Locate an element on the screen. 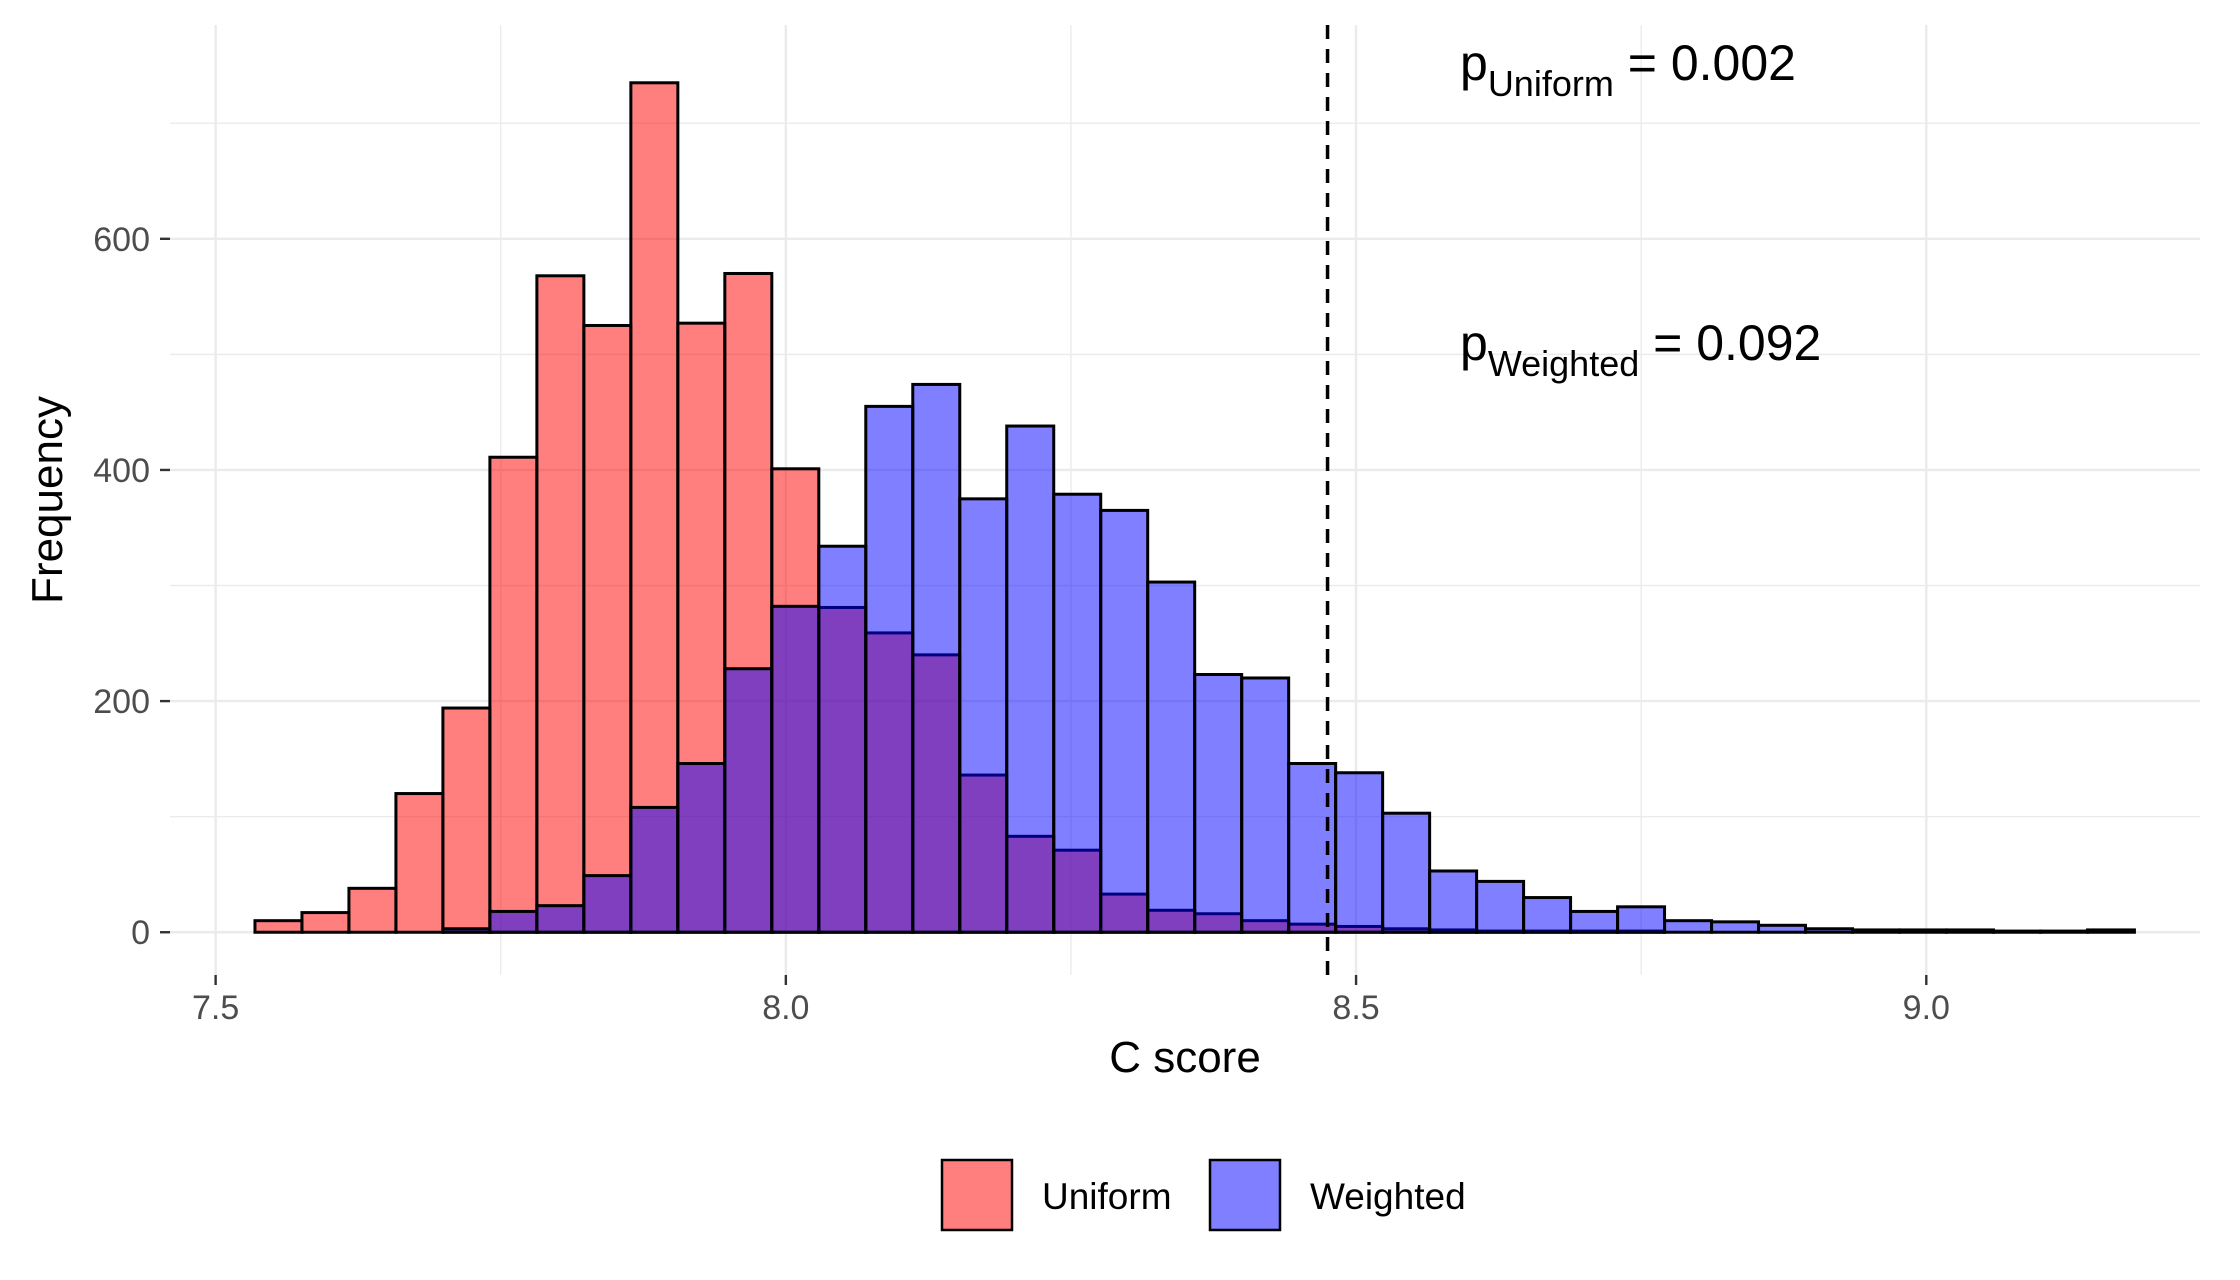  x-tick-label: 9.0 is located at coordinates (1926, 1008).